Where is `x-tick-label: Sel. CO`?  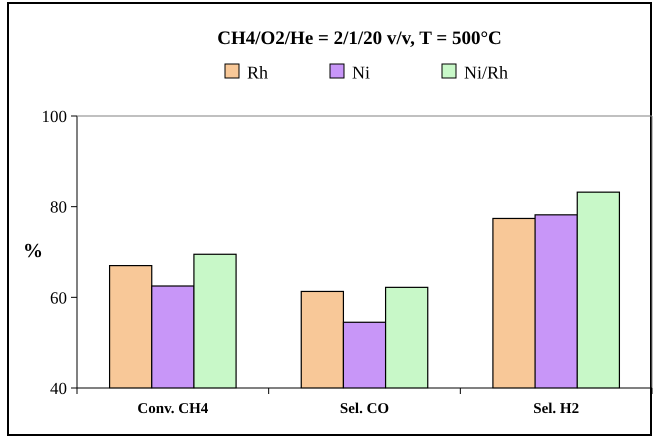
x-tick-label: Sel. CO is located at coordinates (365, 409).